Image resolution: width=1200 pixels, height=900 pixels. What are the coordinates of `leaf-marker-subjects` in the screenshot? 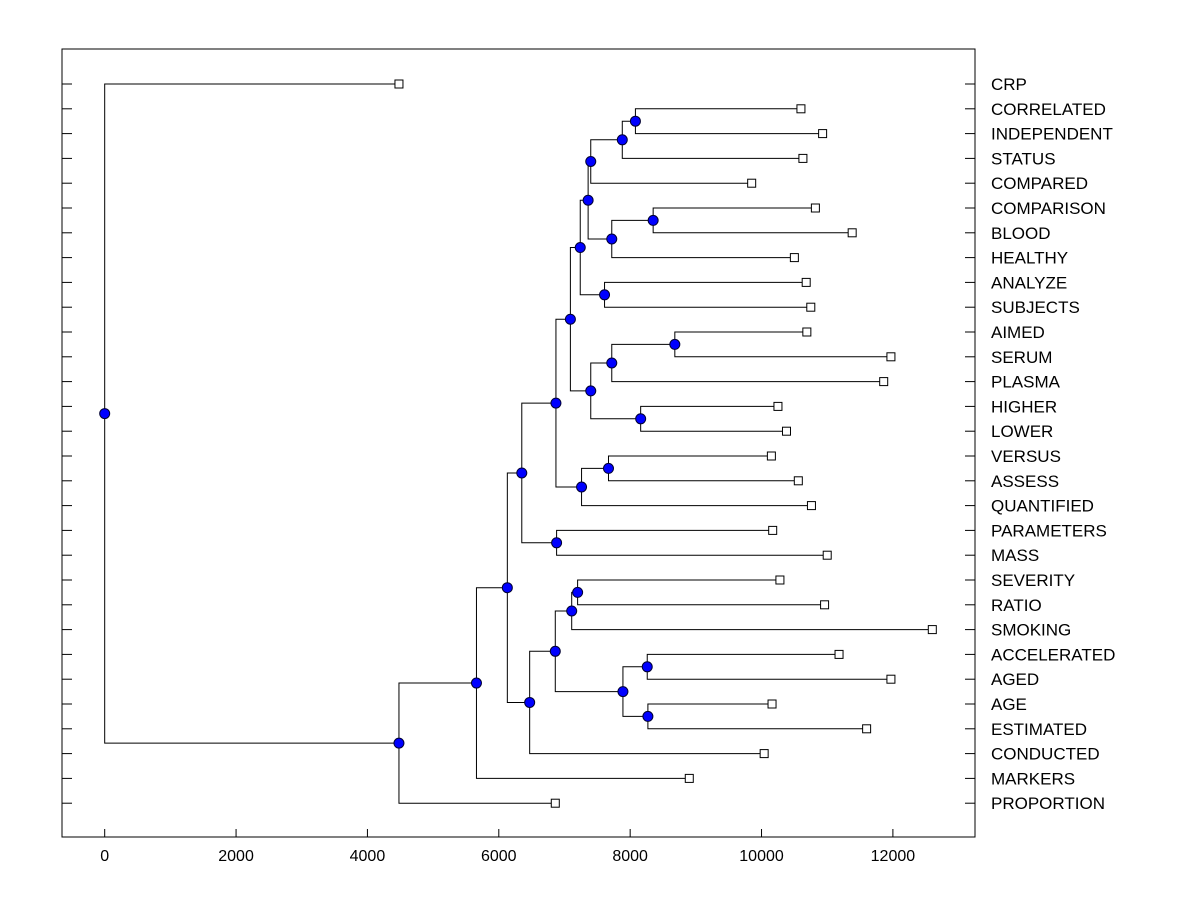 It's located at (811, 307).